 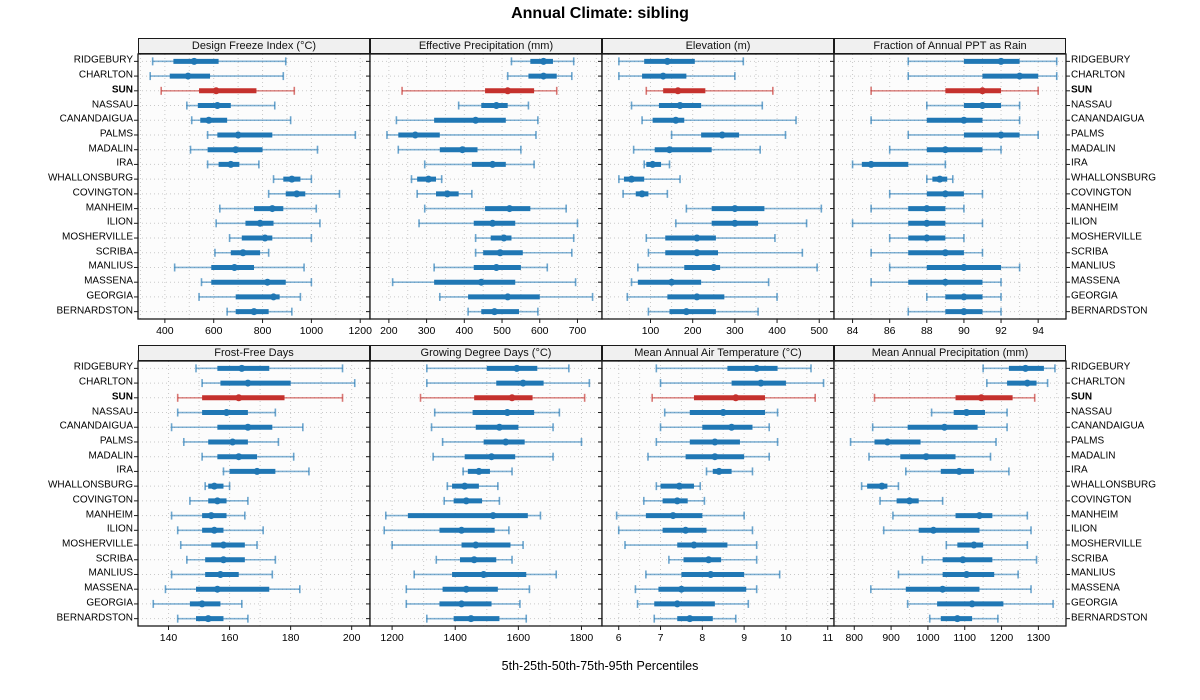 What do you see at coordinates (1094, 296) in the screenshot?
I see `station-label: GEORGIA` at bounding box center [1094, 296].